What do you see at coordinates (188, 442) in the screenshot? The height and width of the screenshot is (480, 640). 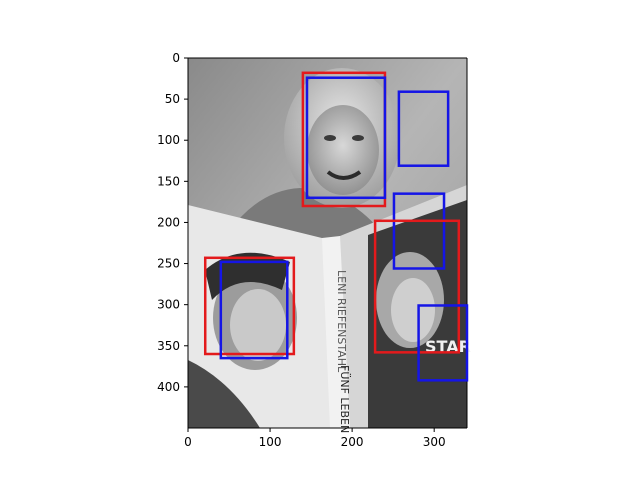 I see `x-tick-label: 0` at bounding box center [188, 442].